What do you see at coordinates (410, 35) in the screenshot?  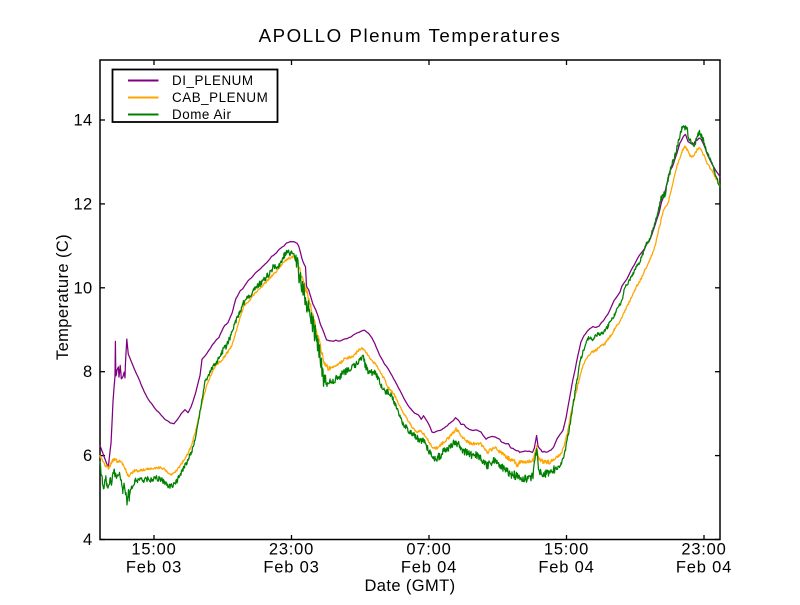 I see `svg-text: APOLLO Plenum Temperatures` at bounding box center [410, 35].